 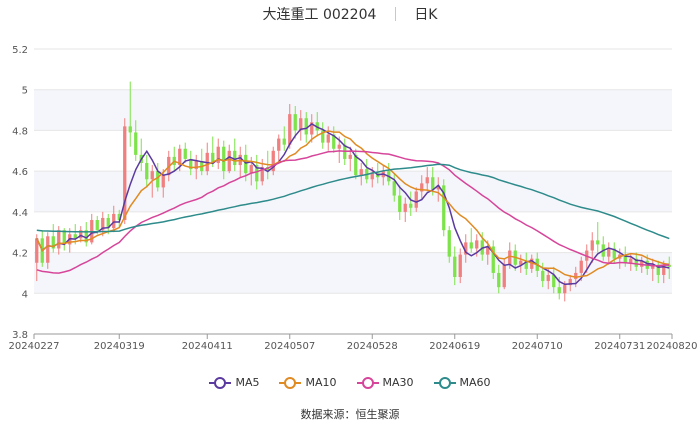 I want to click on y-tick-label: 5, so click(x=25, y=91).